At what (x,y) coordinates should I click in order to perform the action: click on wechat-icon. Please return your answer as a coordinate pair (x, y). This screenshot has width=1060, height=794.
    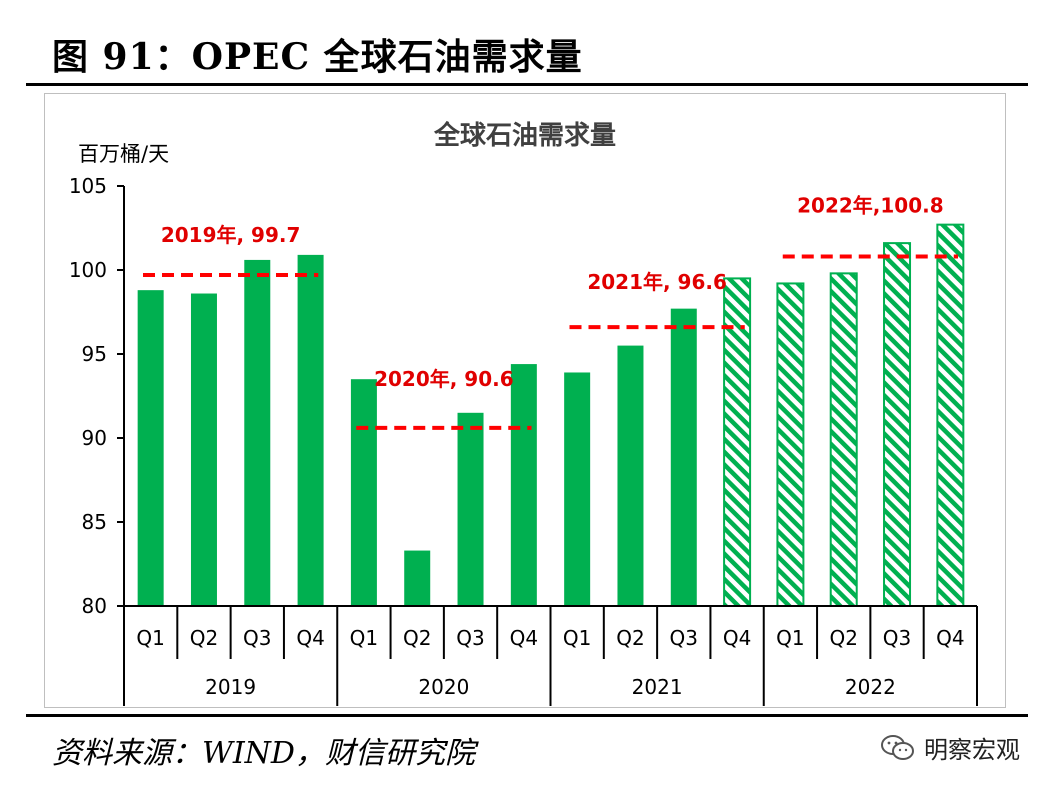
    Looking at the image, I should click on (897, 747).